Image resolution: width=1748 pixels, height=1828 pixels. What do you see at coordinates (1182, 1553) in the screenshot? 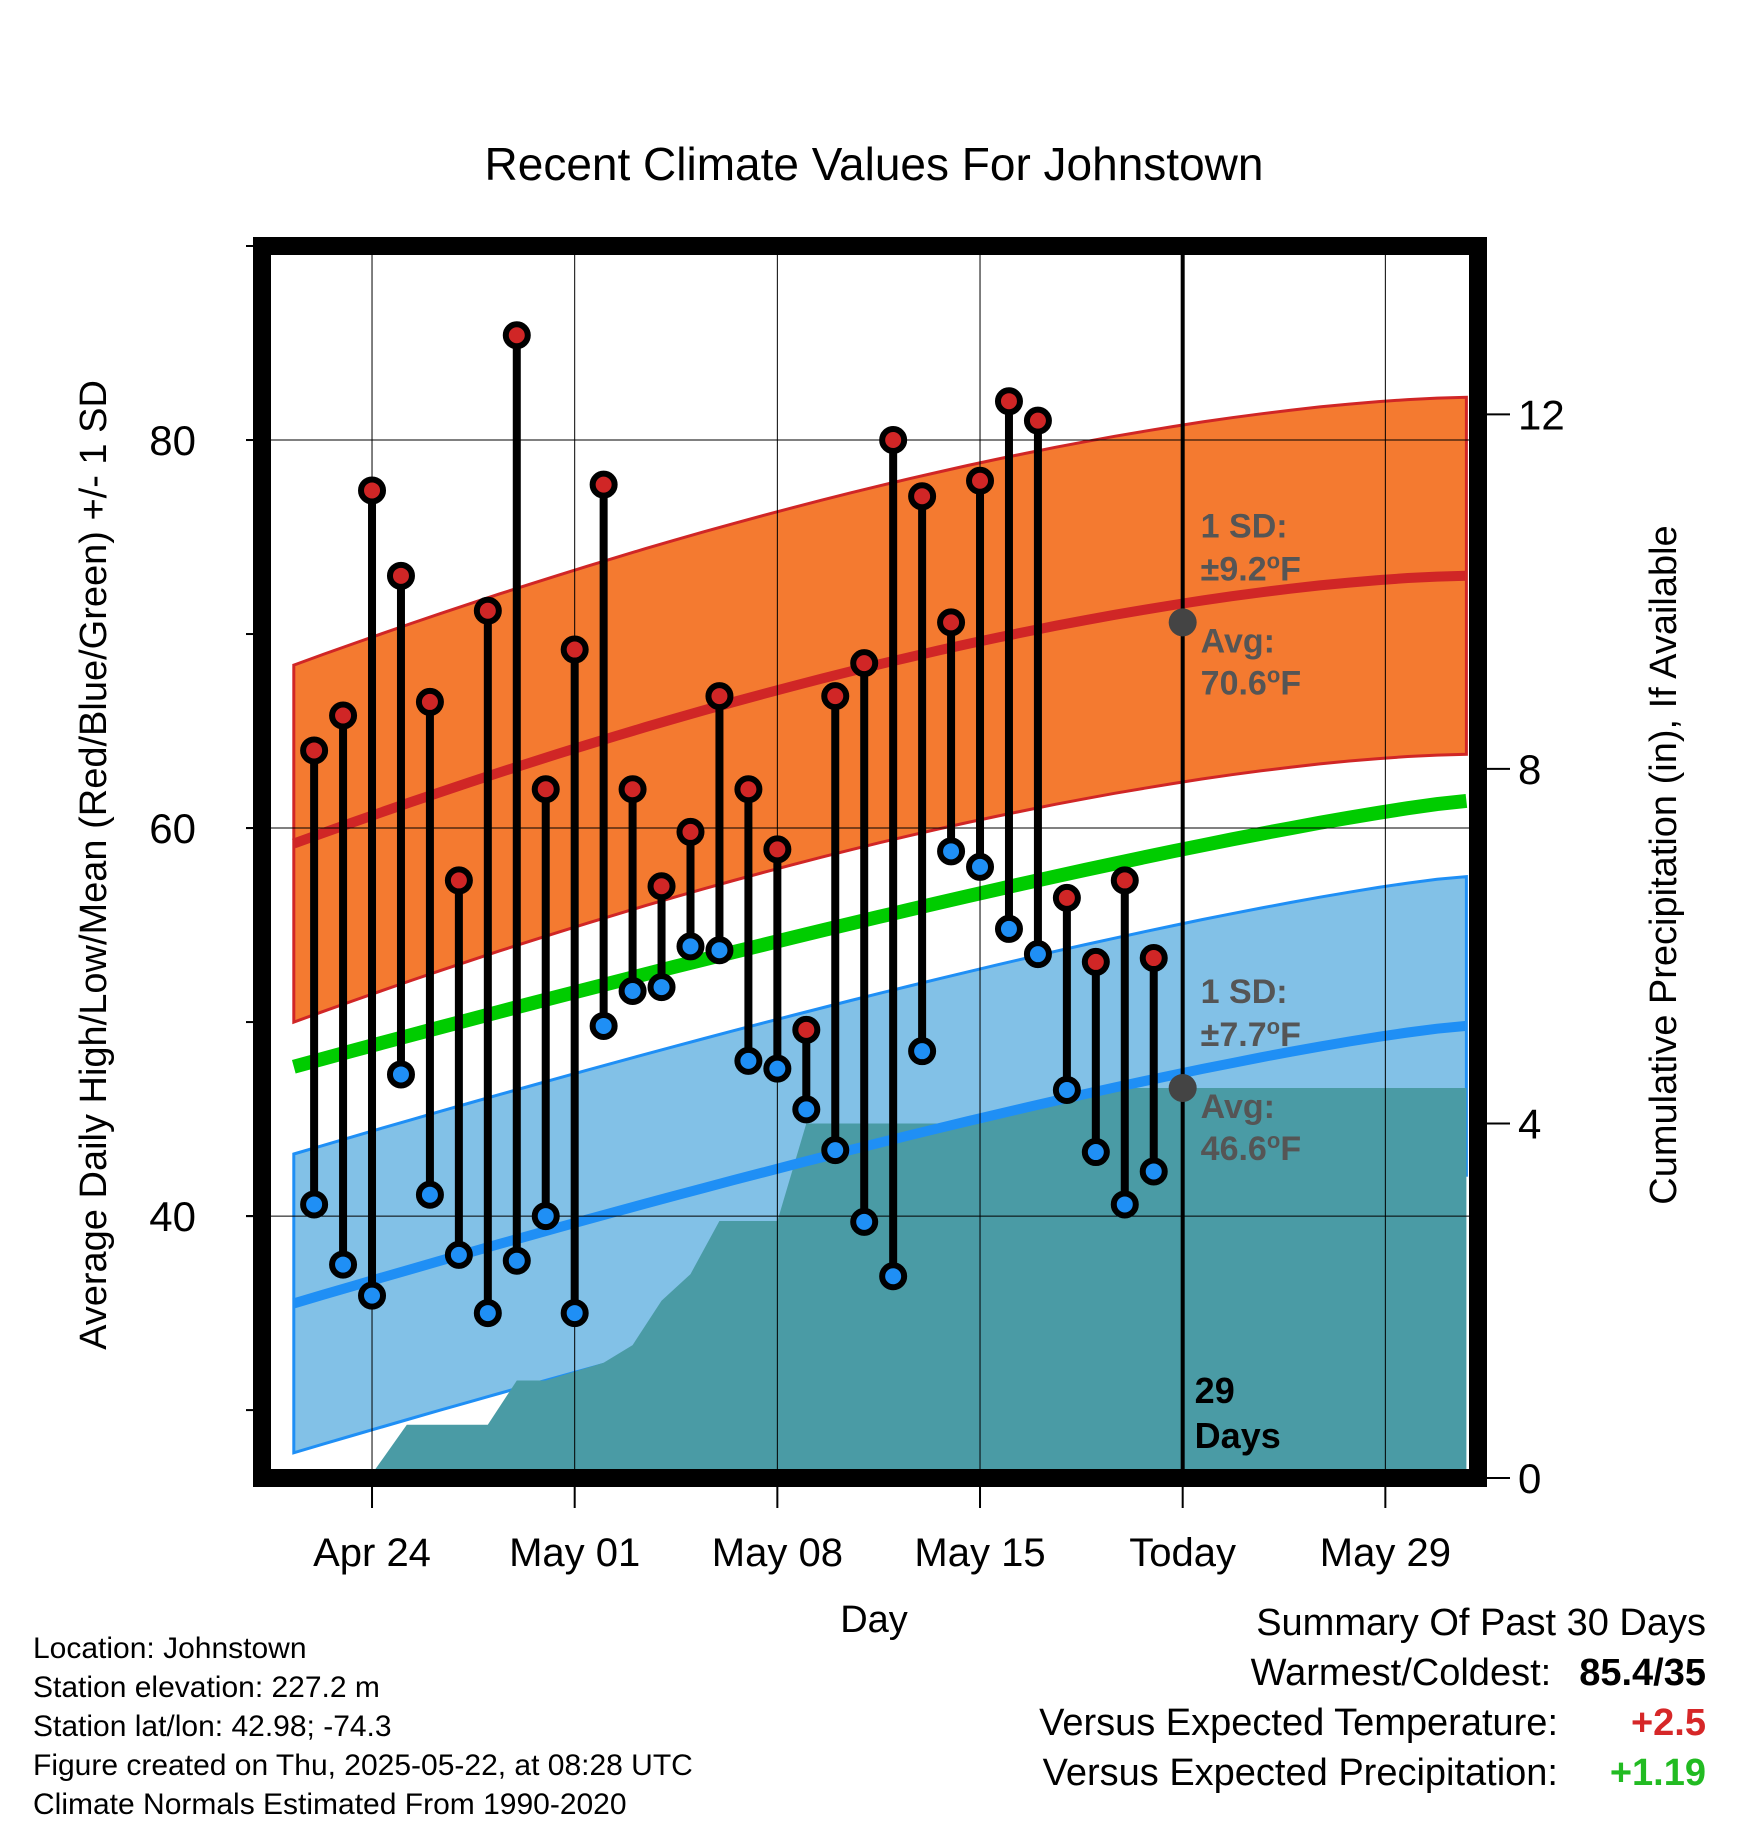
I see `x-tick-label: Today` at bounding box center [1182, 1553].